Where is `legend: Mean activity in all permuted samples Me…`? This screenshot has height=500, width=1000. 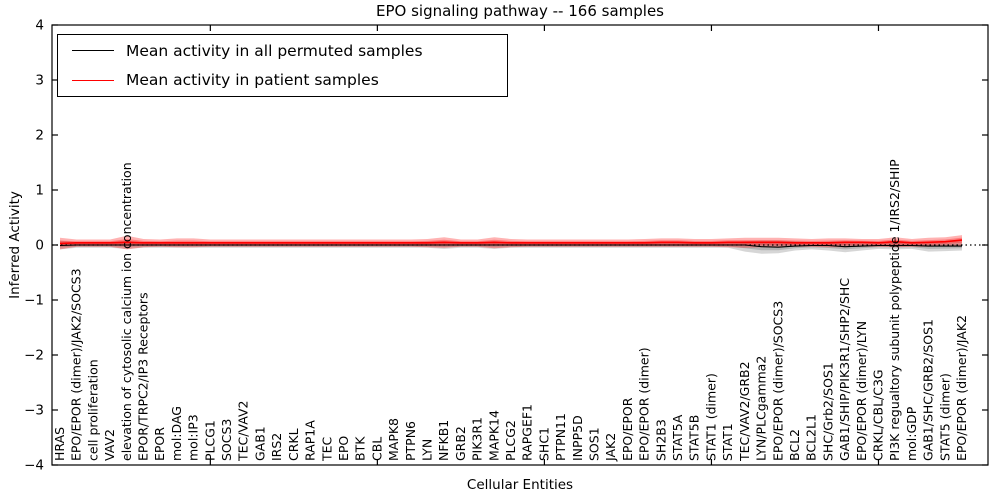
legend: Mean activity in all permuted samples Me… is located at coordinates (282, 65).